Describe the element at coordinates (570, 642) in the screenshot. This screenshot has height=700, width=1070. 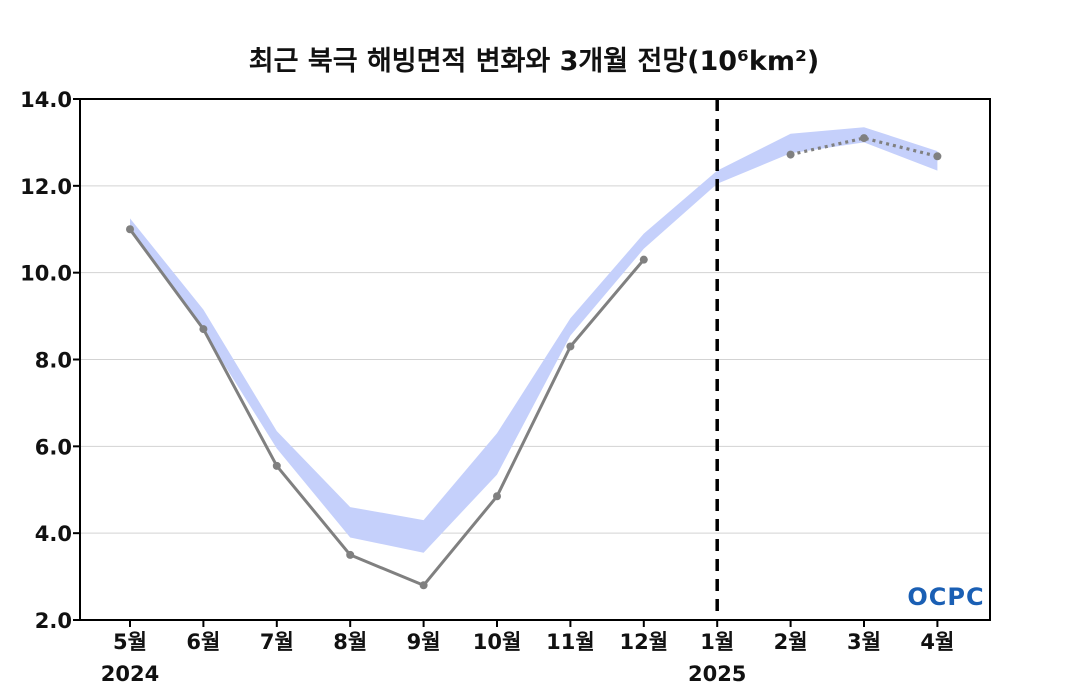
I see `x-tick-label: 11월` at that location.